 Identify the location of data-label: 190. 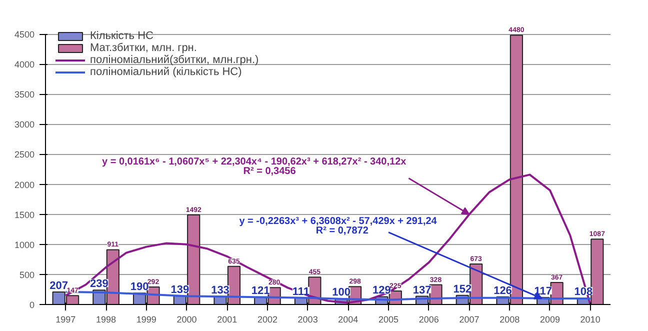
(139, 287).